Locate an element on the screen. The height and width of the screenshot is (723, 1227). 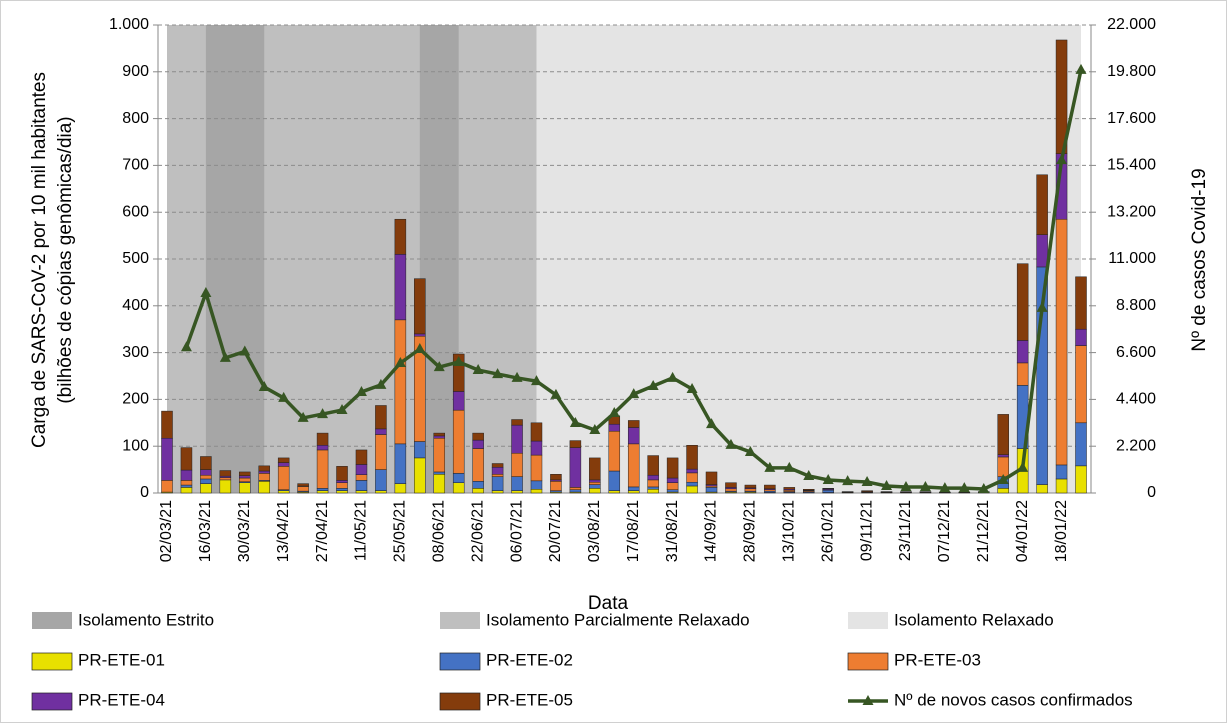
x-tick-label: 18/01/22 is located at coordinates (1061, 531).